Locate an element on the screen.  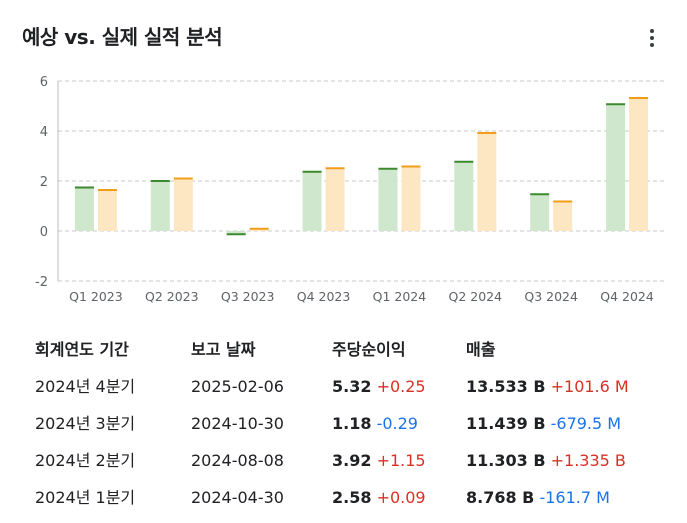
eps-diff: -0.29 is located at coordinates (397, 423).